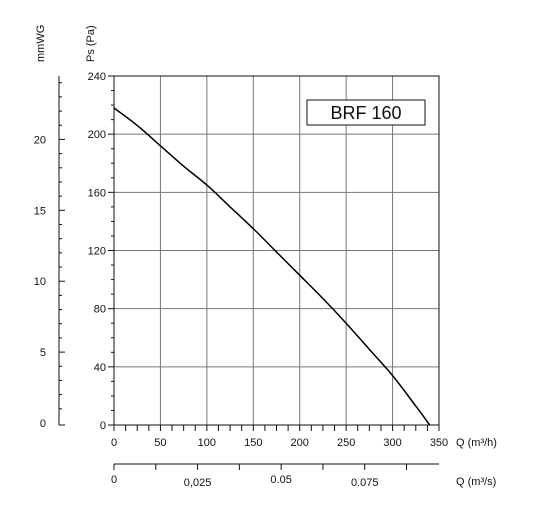  I want to click on flow-m3h-tick-label: 150, so click(253, 443).